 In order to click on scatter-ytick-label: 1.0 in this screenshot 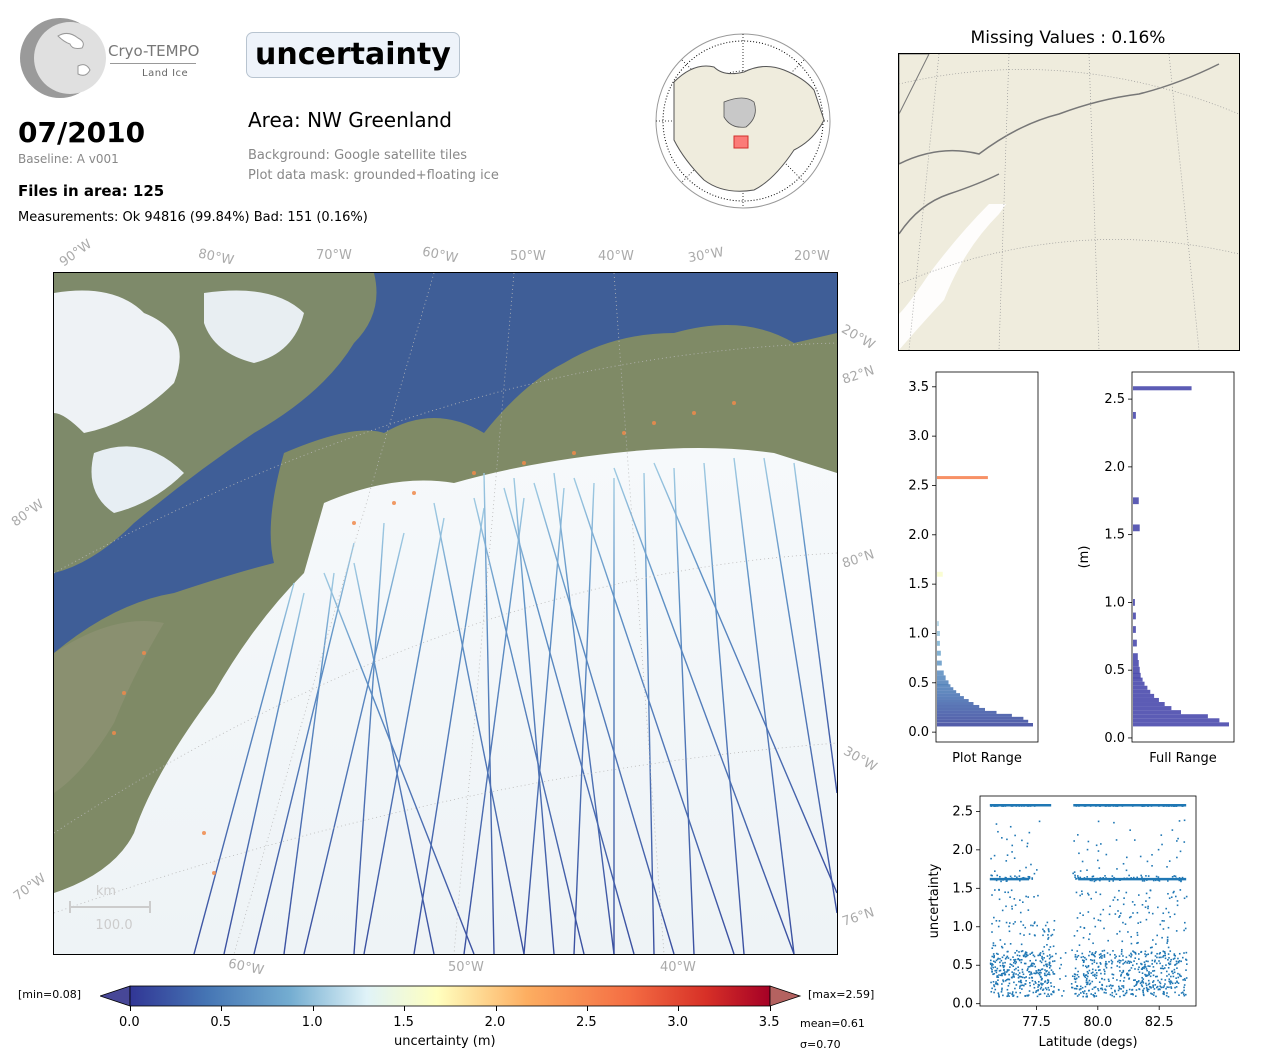, I will do `click(962, 927)`.